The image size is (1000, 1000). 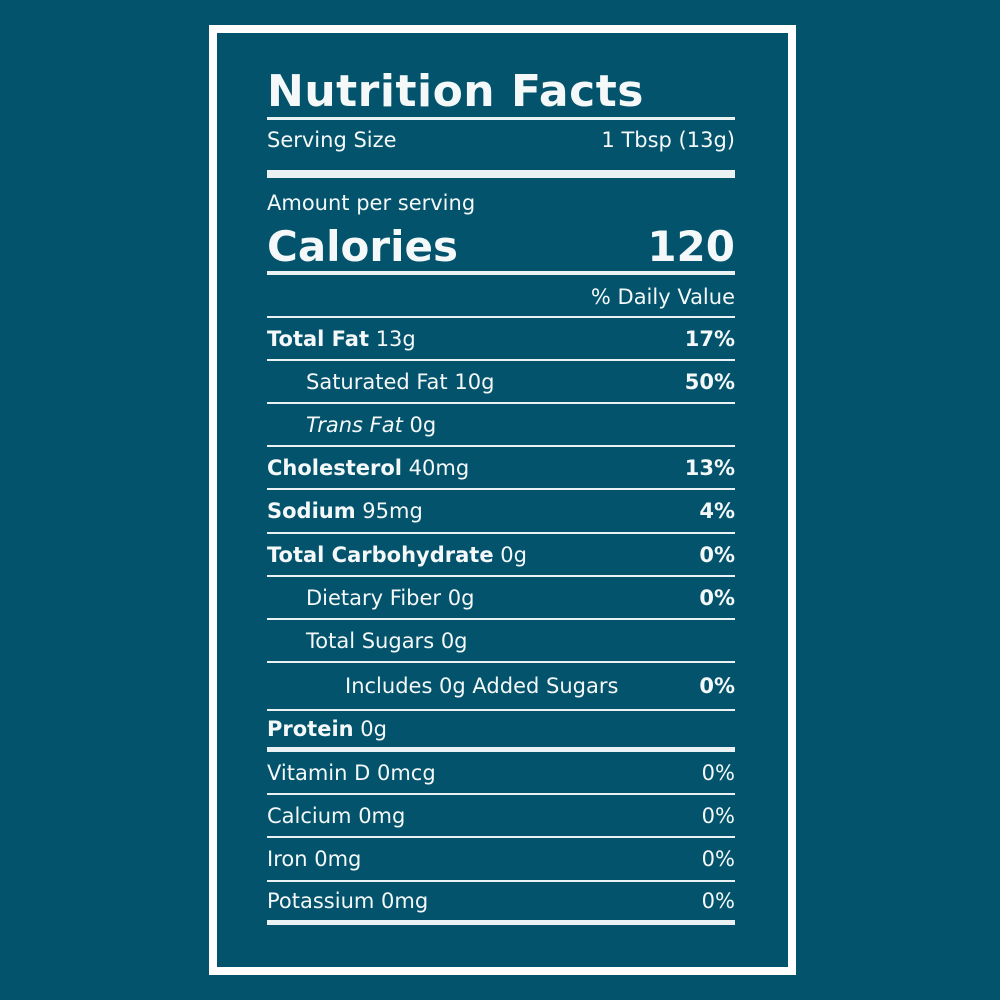 What do you see at coordinates (482, 686) in the screenshot?
I see `nutrient-name: Includes 0g Added Sugars` at bounding box center [482, 686].